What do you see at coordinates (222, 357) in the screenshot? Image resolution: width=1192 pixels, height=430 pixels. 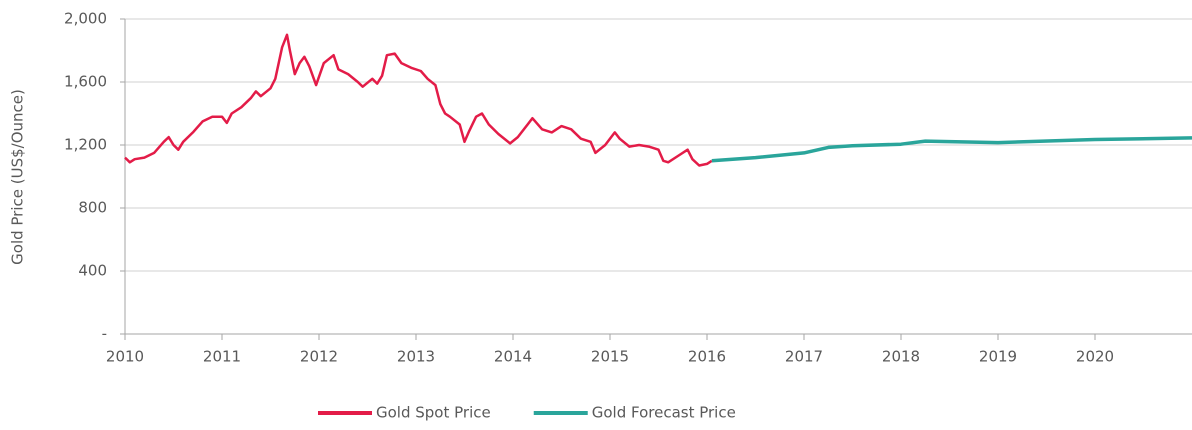 I see `x-tick-label: 2011` at bounding box center [222, 357].